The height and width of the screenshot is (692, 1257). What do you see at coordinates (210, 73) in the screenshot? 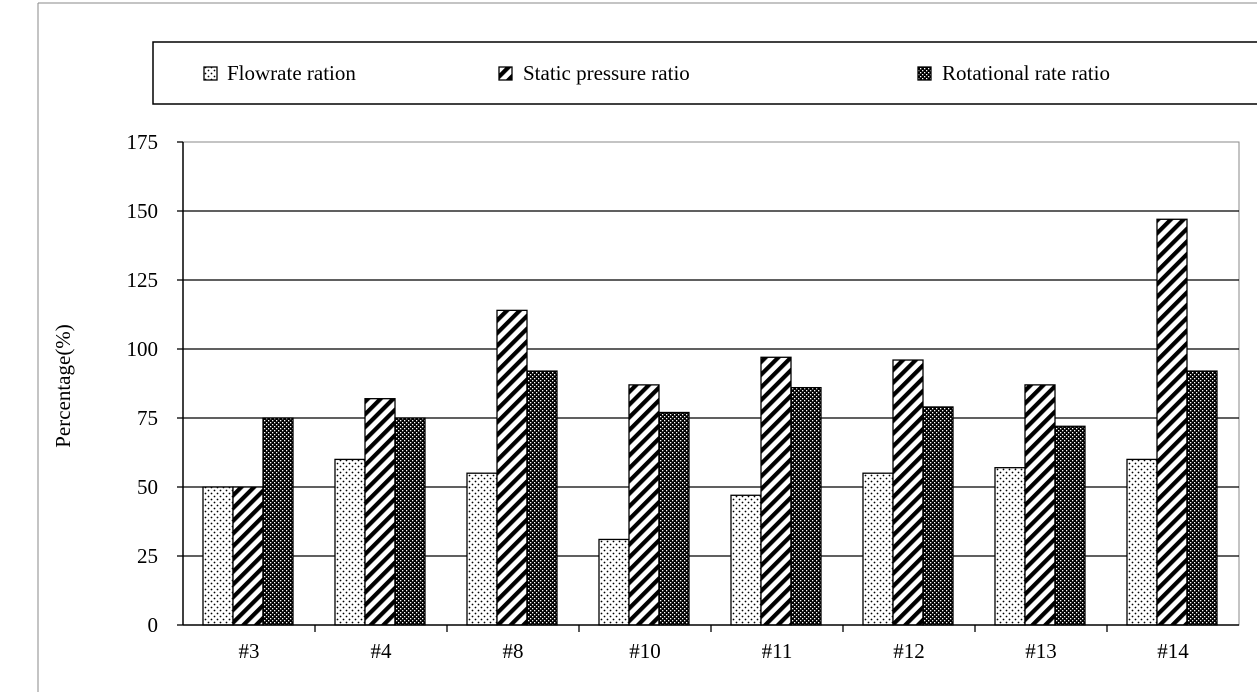
I see `legend-swatch-flowrate` at bounding box center [210, 73].